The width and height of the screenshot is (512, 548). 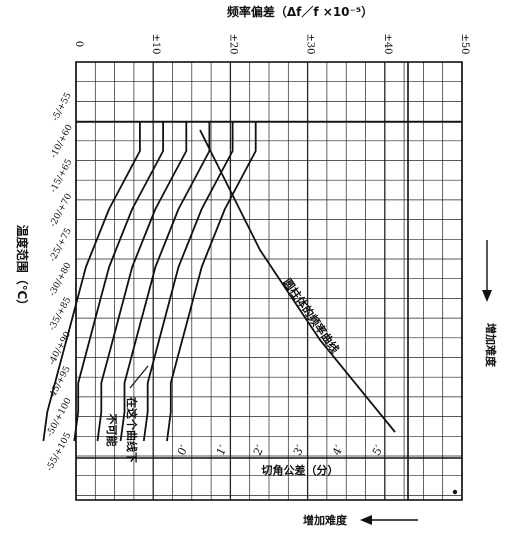 I want to click on y-tick-label: -15/+65, so click(x=62, y=175).